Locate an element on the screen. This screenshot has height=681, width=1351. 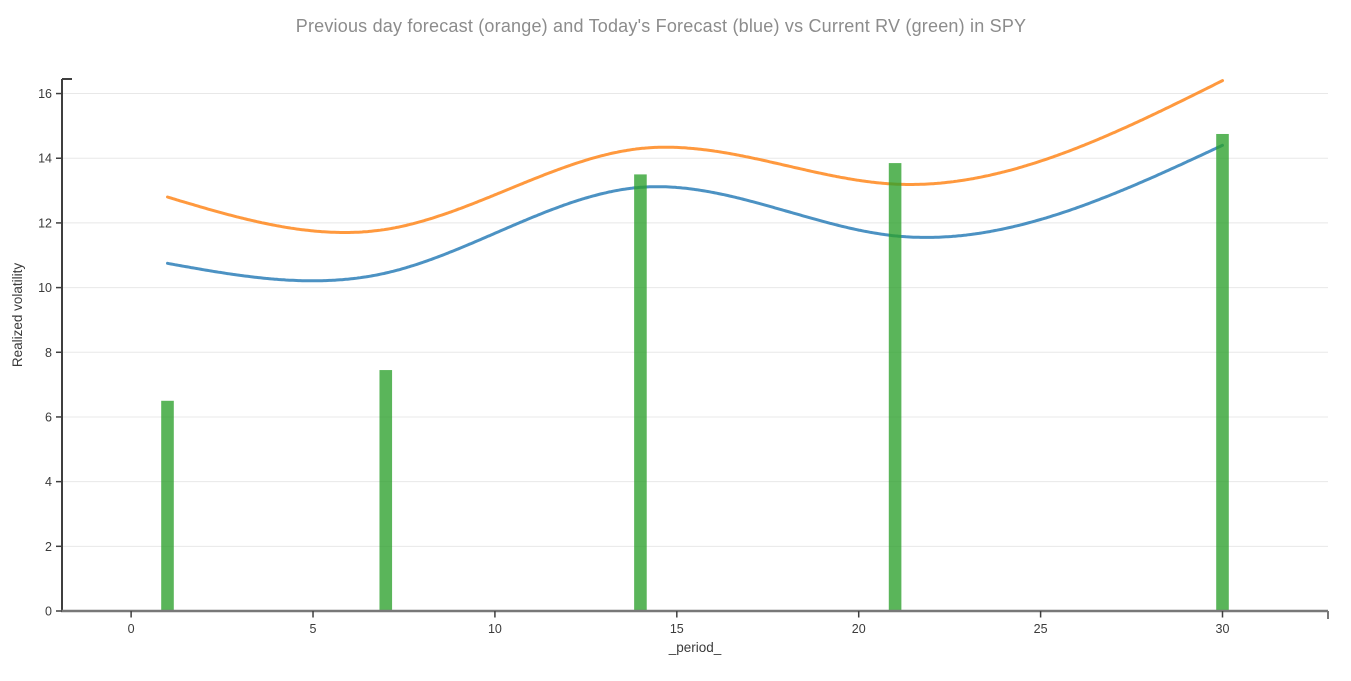
y-tick-label: 14 is located at coordinates (45, 159).